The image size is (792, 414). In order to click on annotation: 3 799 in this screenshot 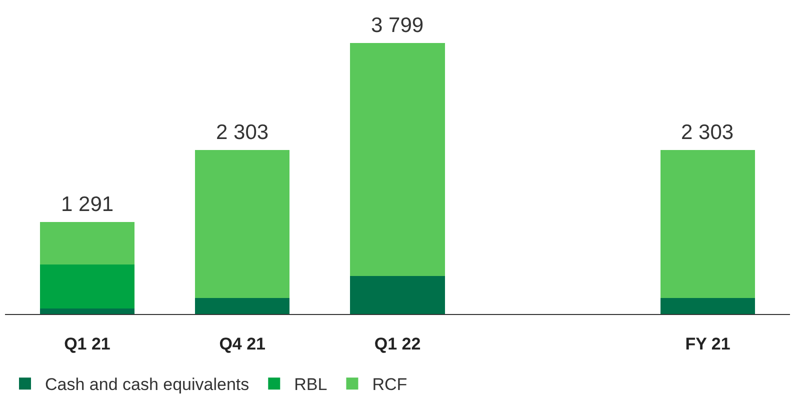, I will do `click(397, 25)`.